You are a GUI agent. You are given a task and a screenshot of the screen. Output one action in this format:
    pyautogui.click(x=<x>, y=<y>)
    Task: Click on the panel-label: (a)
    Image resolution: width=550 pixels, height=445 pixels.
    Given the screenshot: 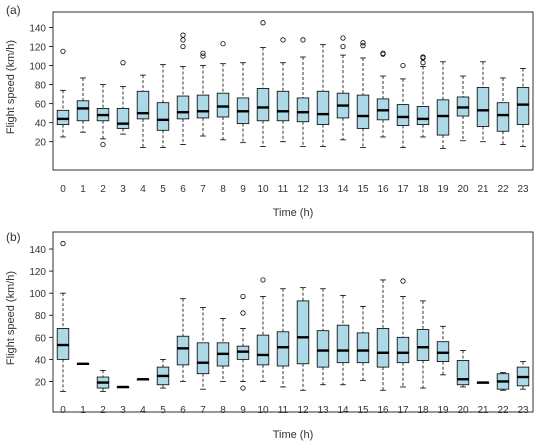 What is the action you would take?
    pyautogui.click(x=13, y=10)
    